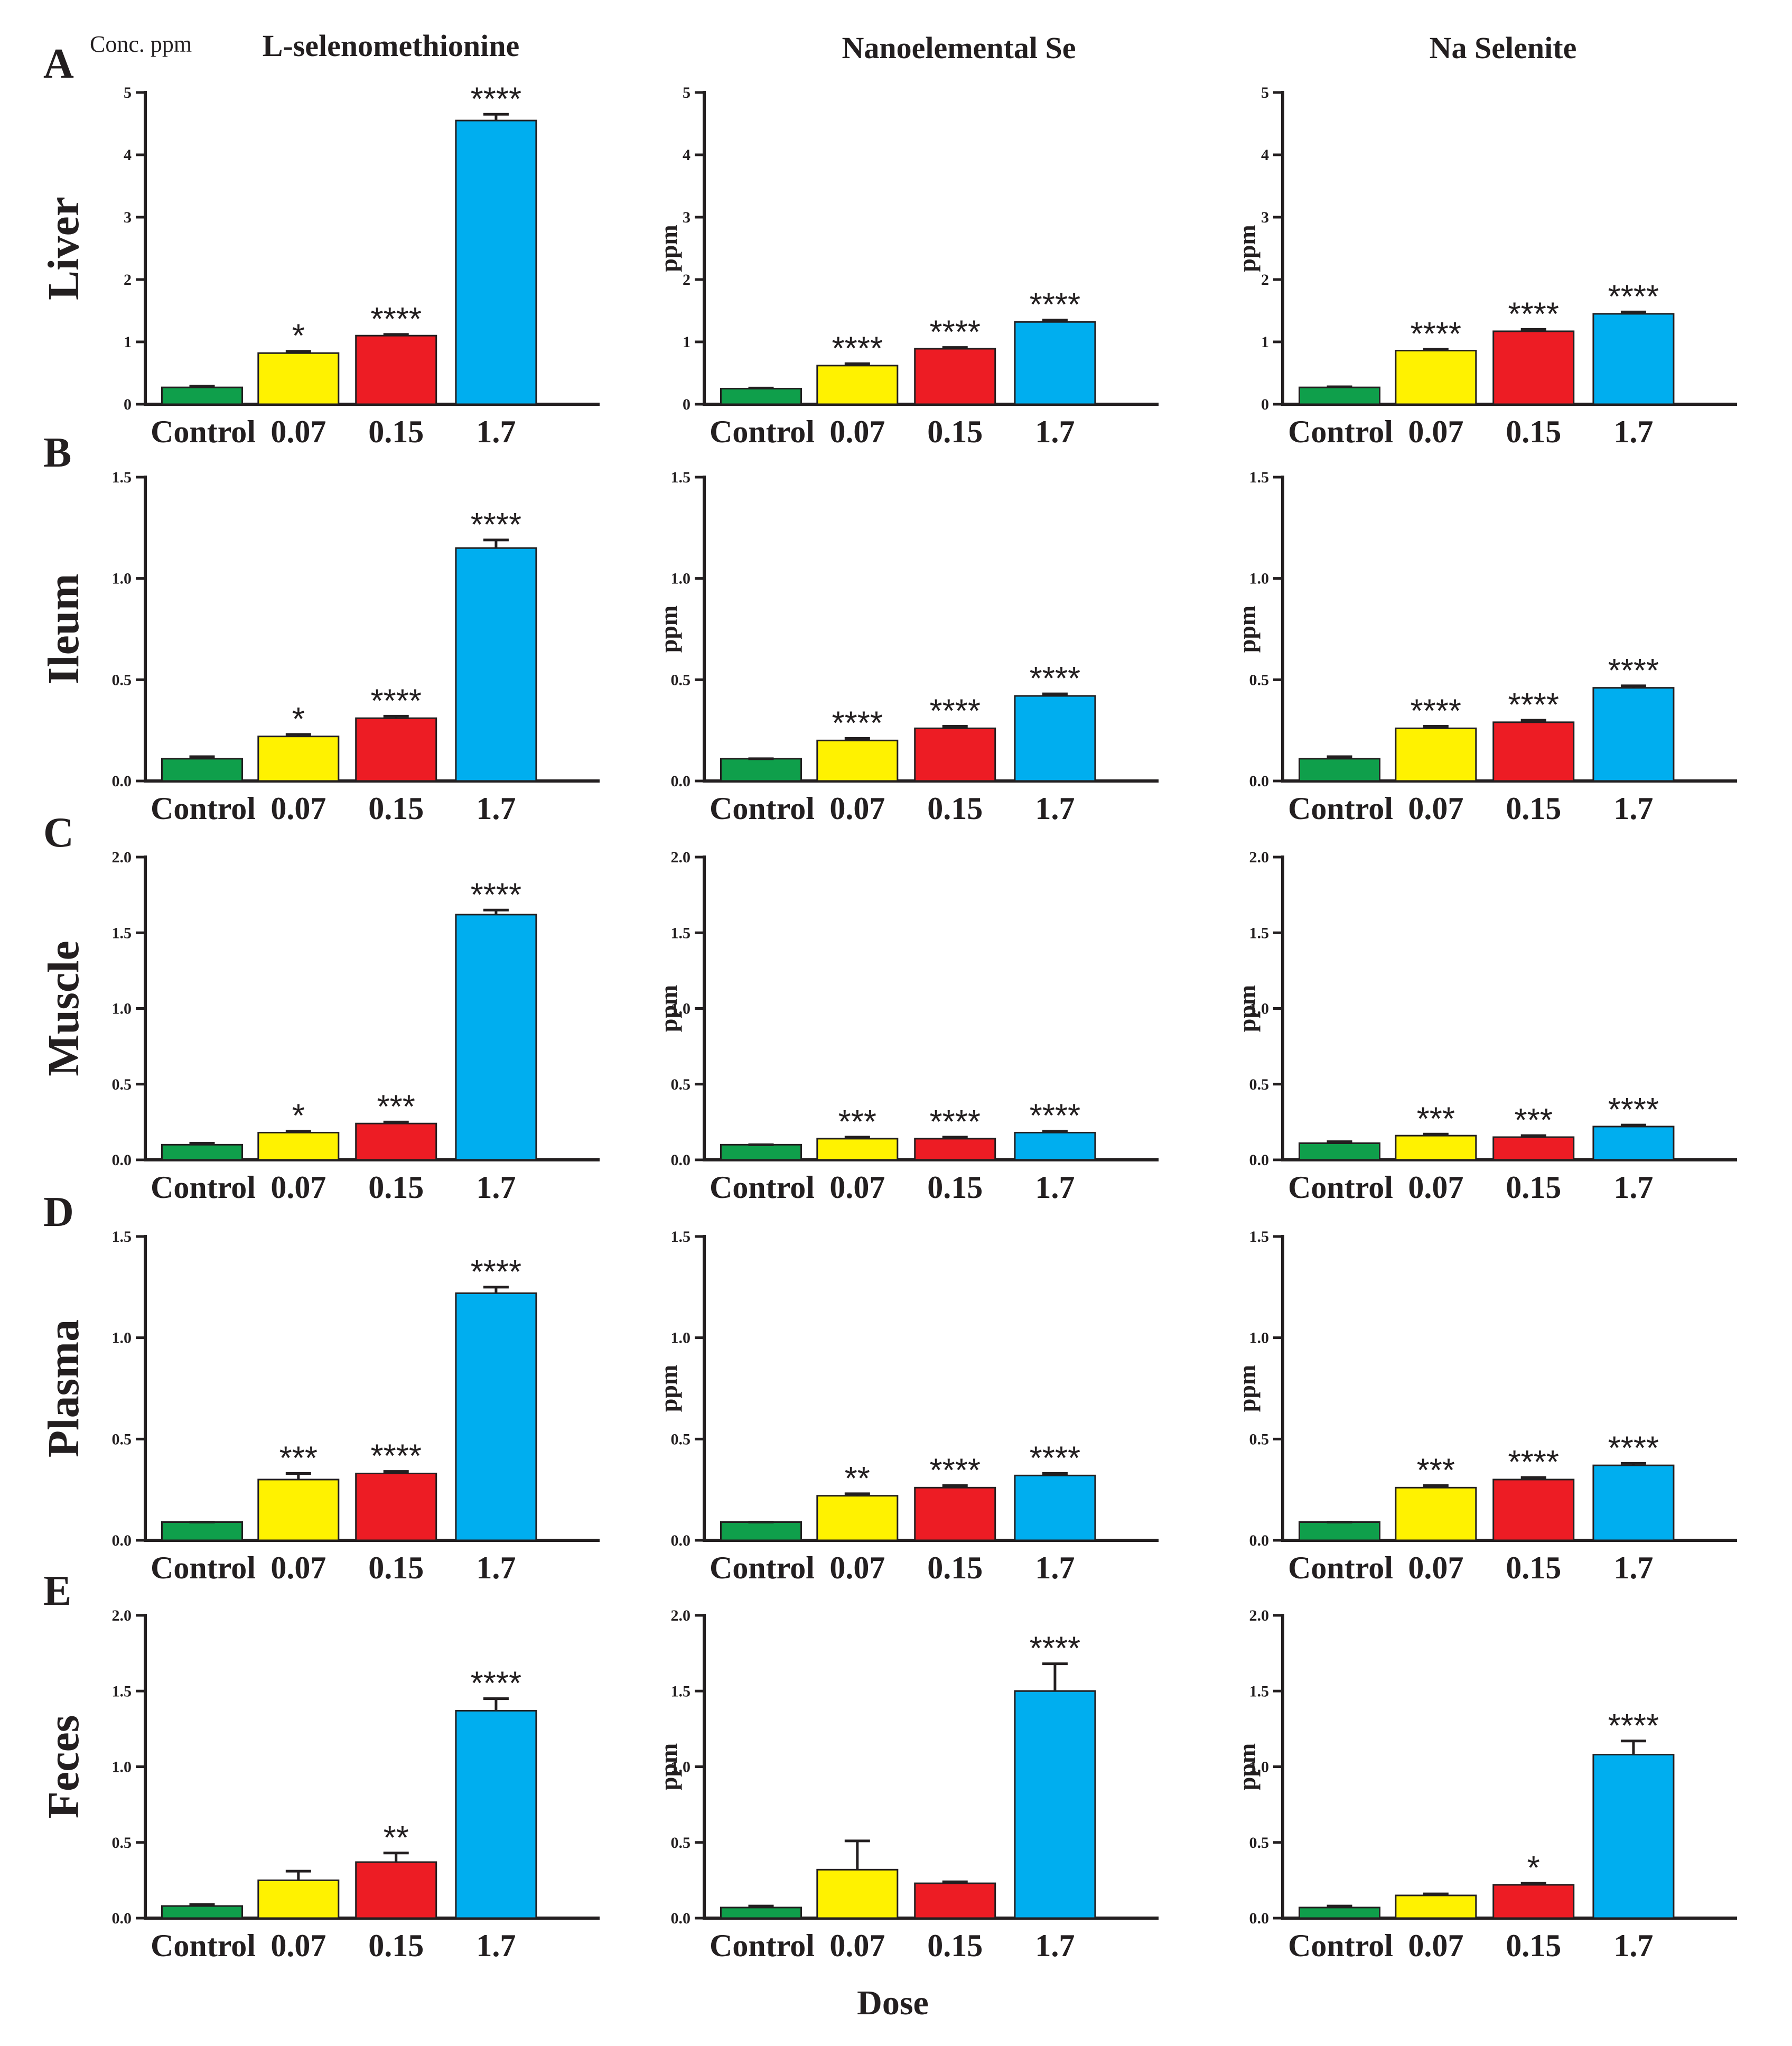 Image resolution: width=1792 pixels, height=2046 pixels. What do you see at coordinates (319, 245) in the screenshot?
I see `panel-a-1: A Liver 0 1 2 3 4 5 Control * 0.07 **** 0.15 **** 1.7` at bounding box center [319, 245].